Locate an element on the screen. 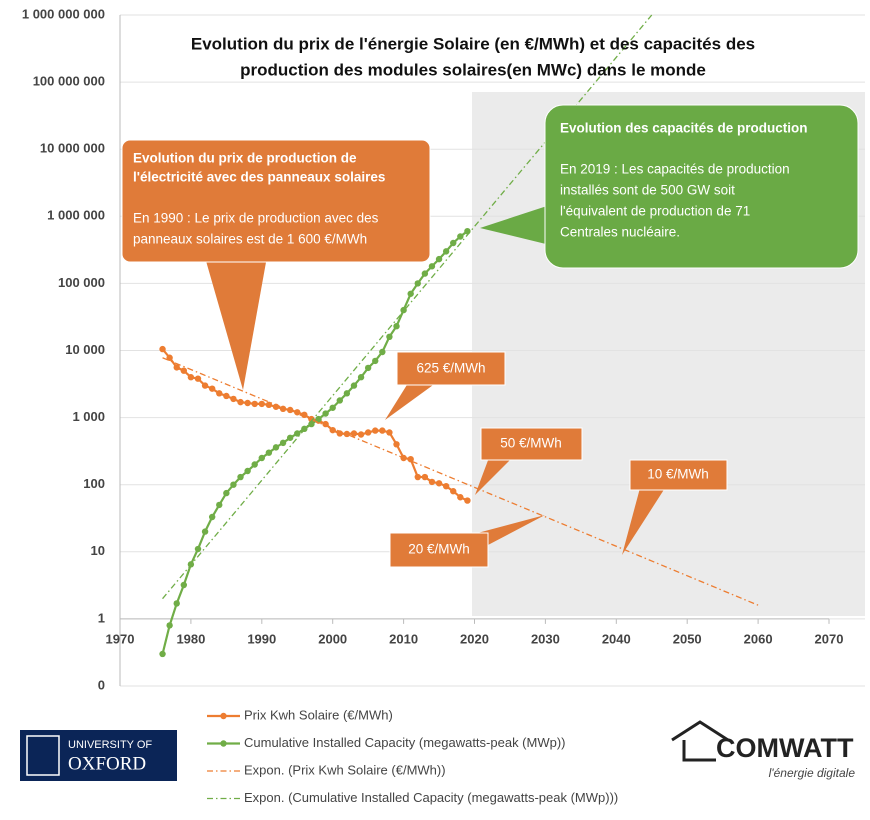 The height and width of the screenshot is (820, 870). callout: 20 €/MWh is located at coordinates (467, 541).